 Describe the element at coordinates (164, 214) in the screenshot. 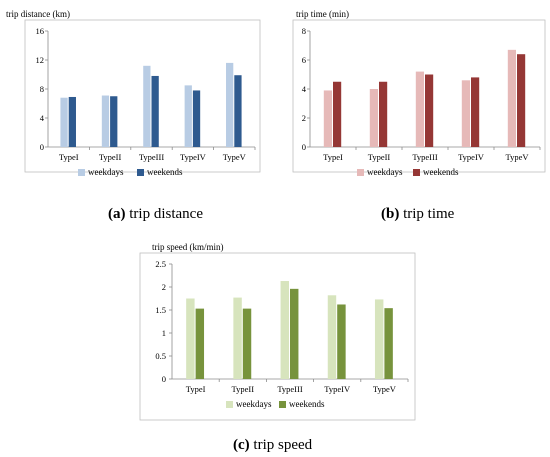

I see `caption-a-text: trip distance` at that location.